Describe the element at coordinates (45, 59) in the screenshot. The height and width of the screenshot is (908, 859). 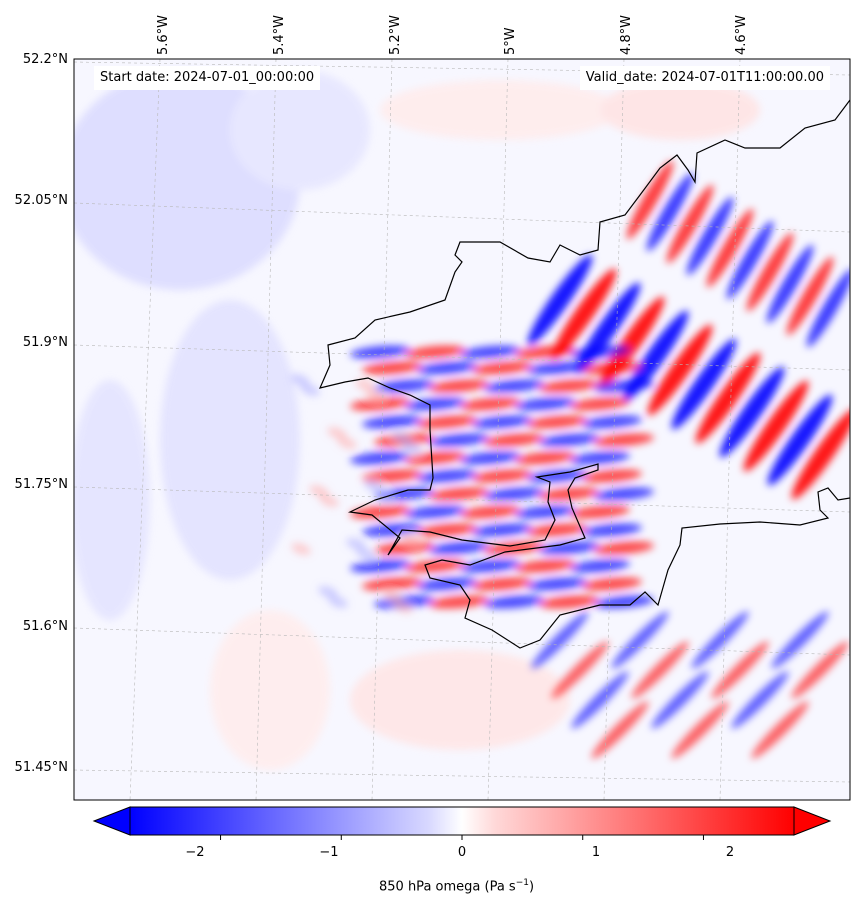
I see `lat-label-52-2: 52.2°N` at that location.